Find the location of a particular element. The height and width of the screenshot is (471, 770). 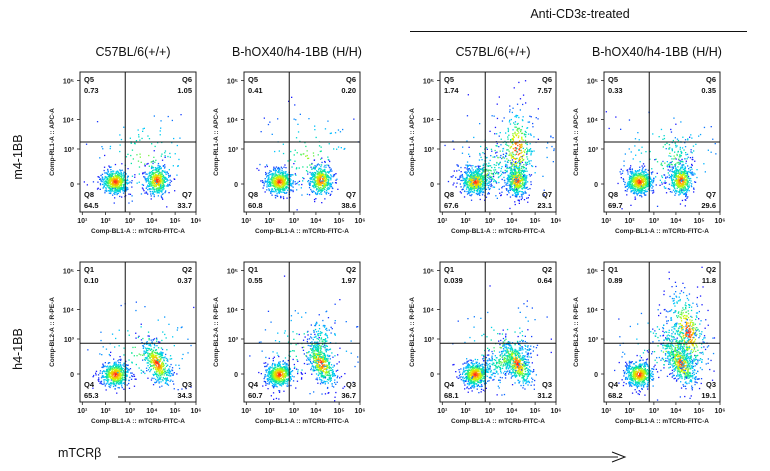

y-axis-label: Comp-RL1-A :: APC-A is located at coordinates (52, 142).